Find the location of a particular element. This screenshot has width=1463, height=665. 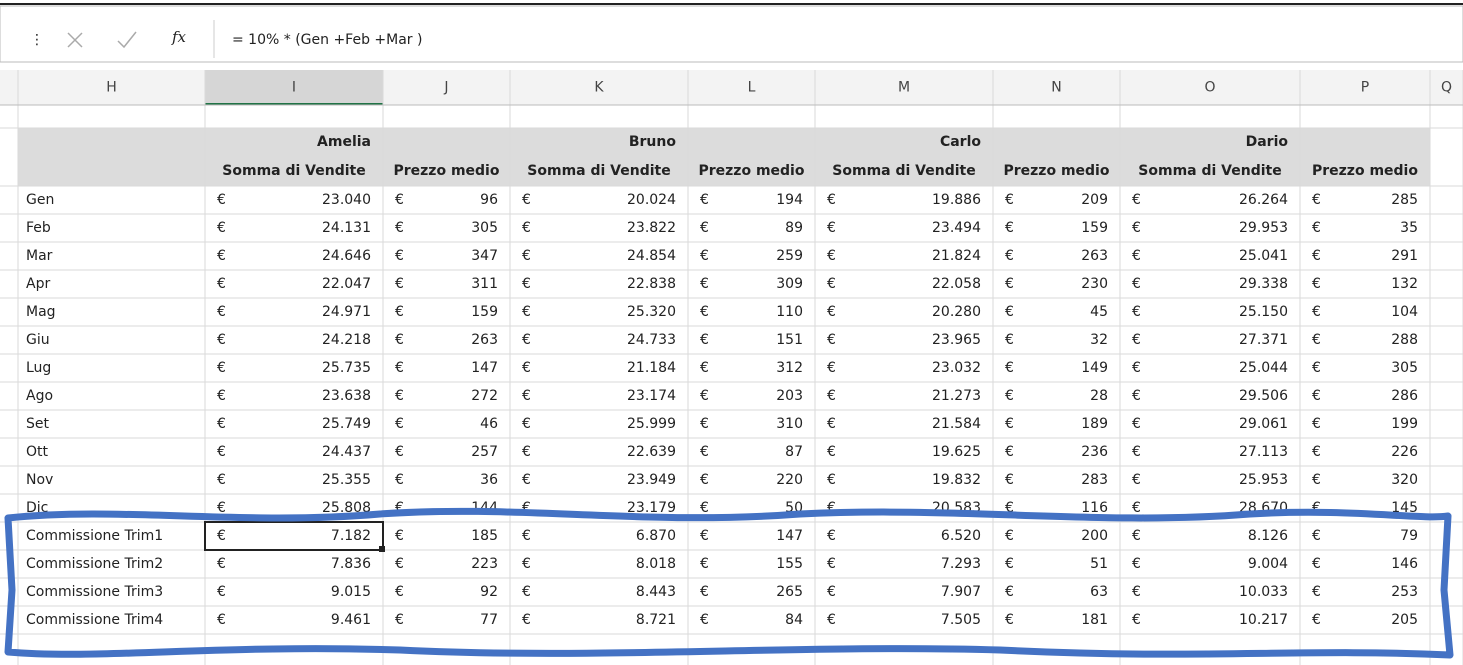

cell-value: 10.033 is located at coordinates (1263, 592).